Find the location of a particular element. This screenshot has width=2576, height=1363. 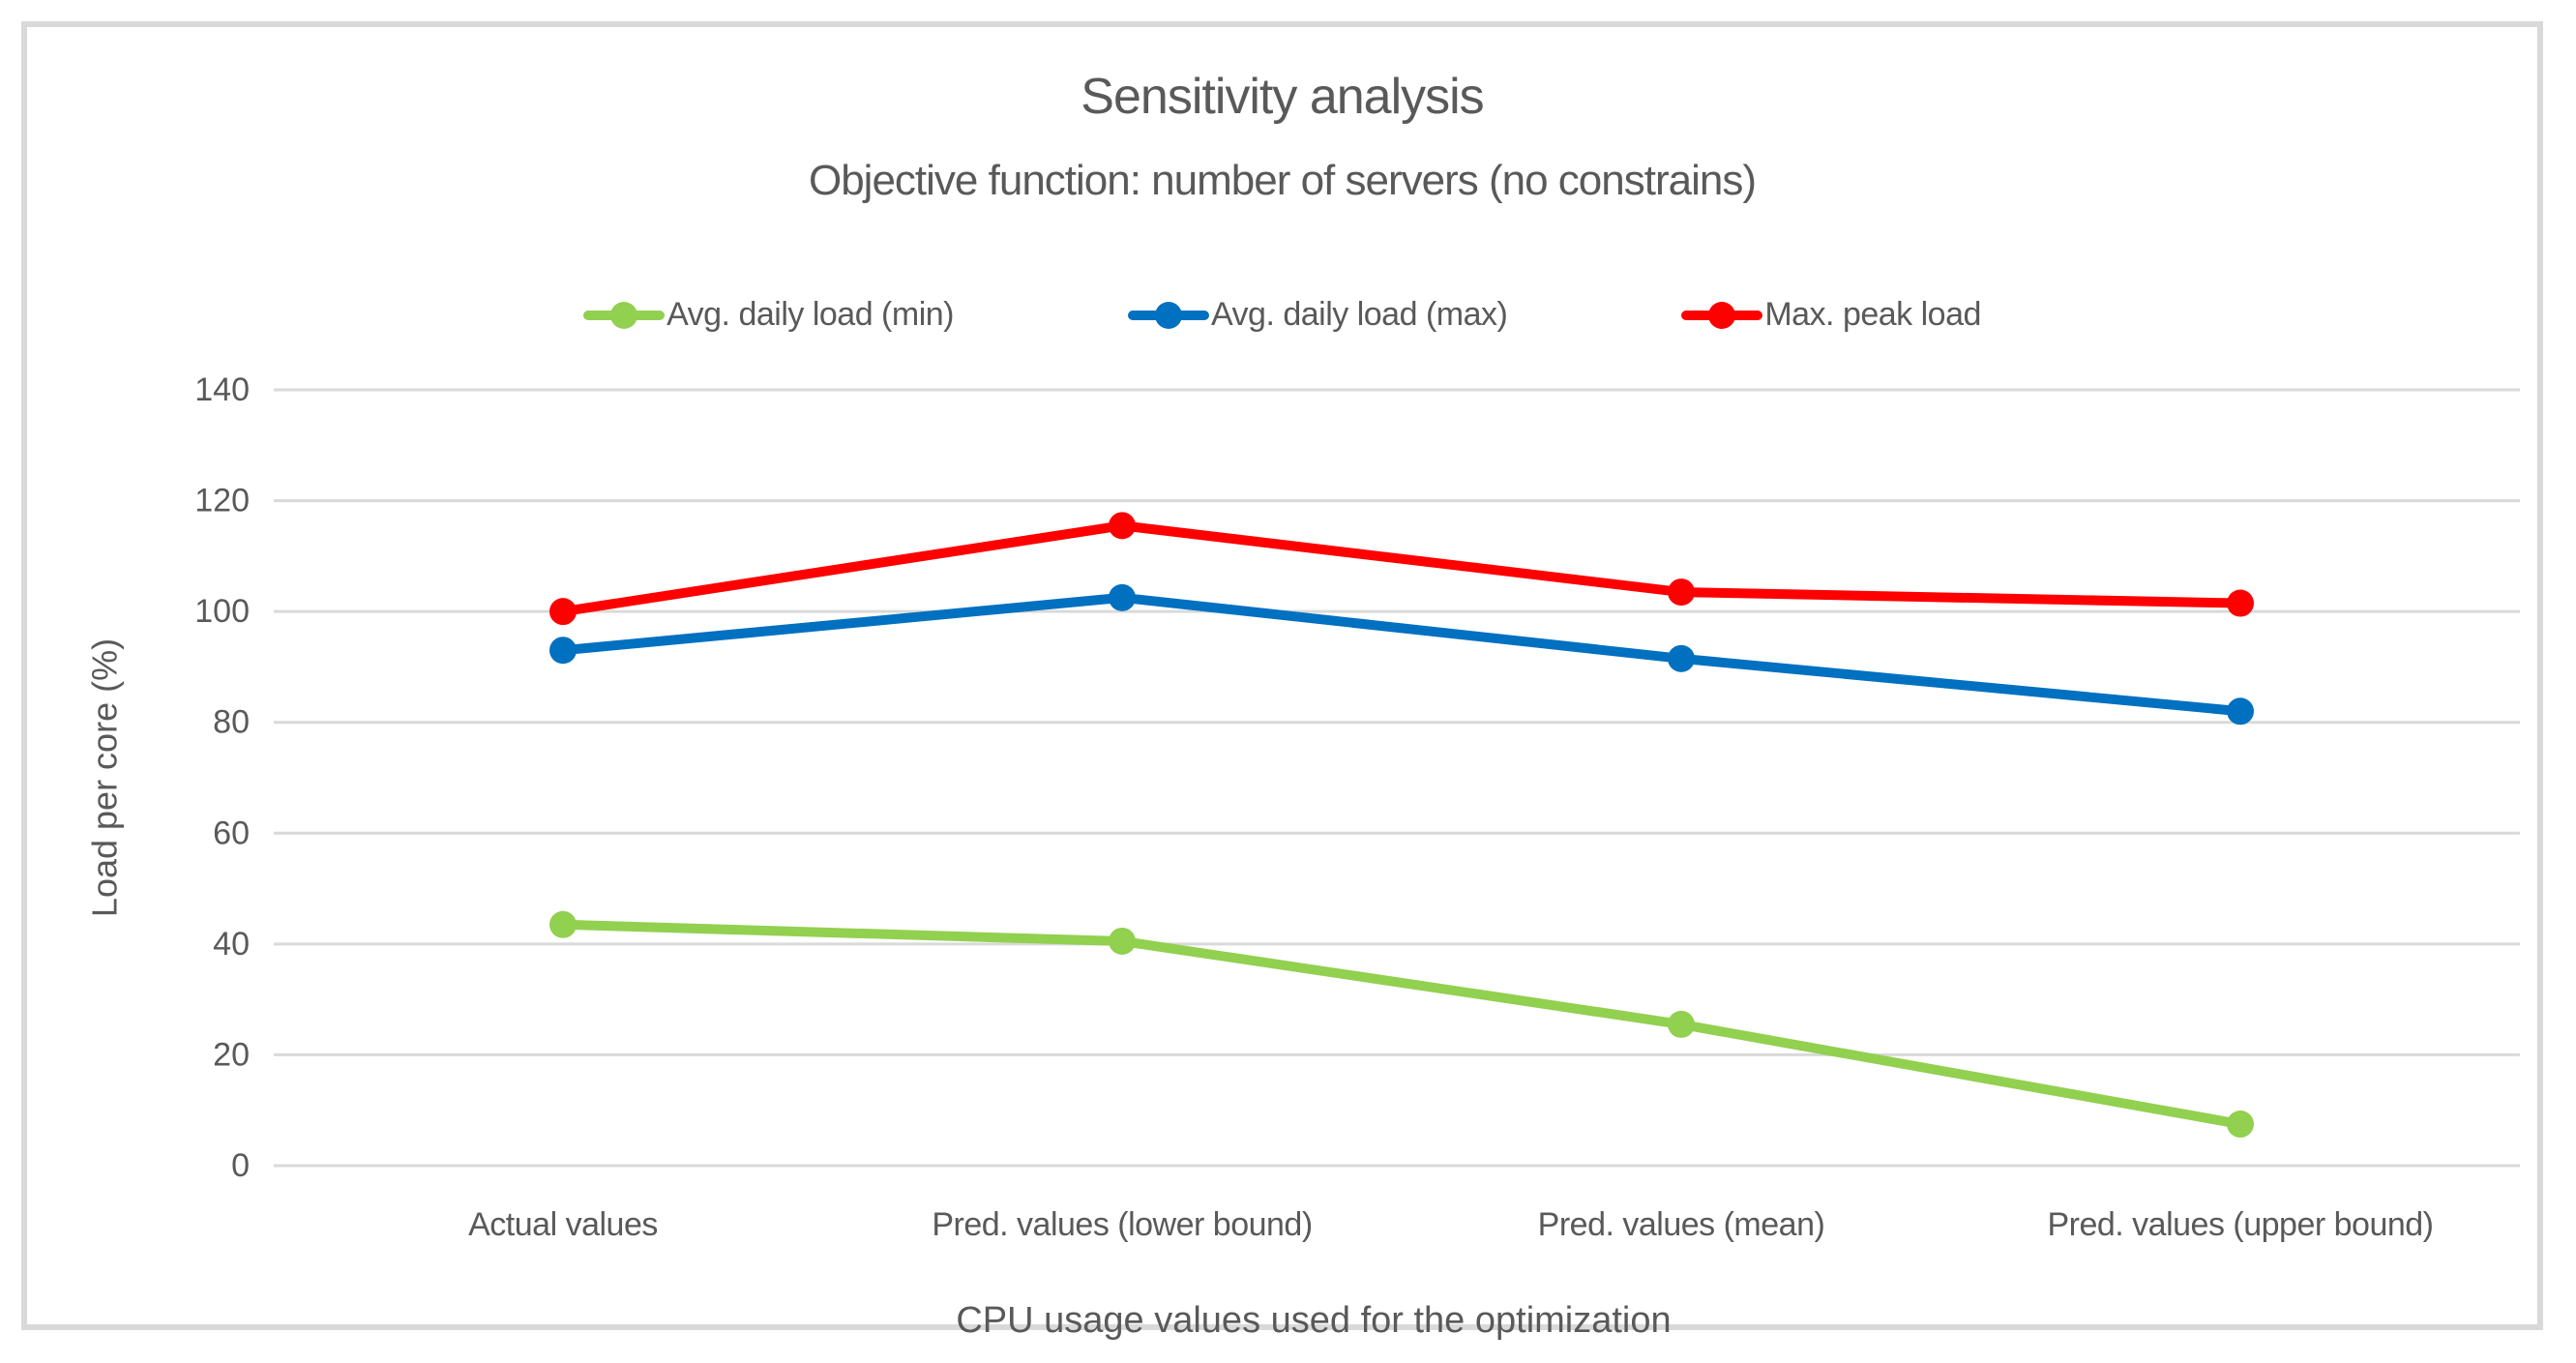

y-tick-label-40: 40 is located at coordinates (232, 945).